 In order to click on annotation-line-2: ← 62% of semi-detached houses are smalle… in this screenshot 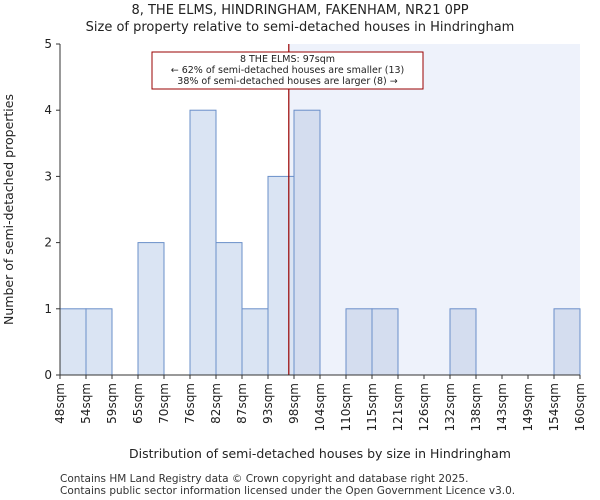, I will do `click(288, 70)`.